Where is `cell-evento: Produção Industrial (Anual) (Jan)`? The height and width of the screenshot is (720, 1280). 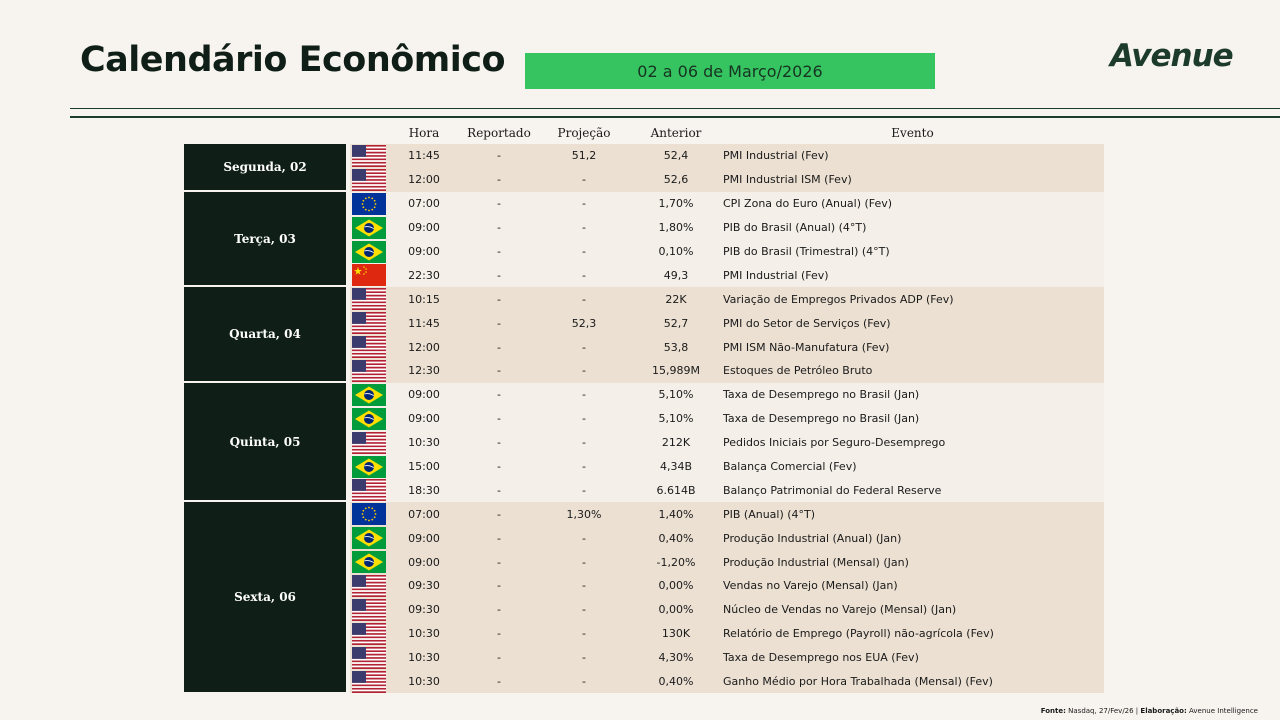 cell-evento: Produção Industrial (Anual) (Jan) is located at coordinates (812, 538).